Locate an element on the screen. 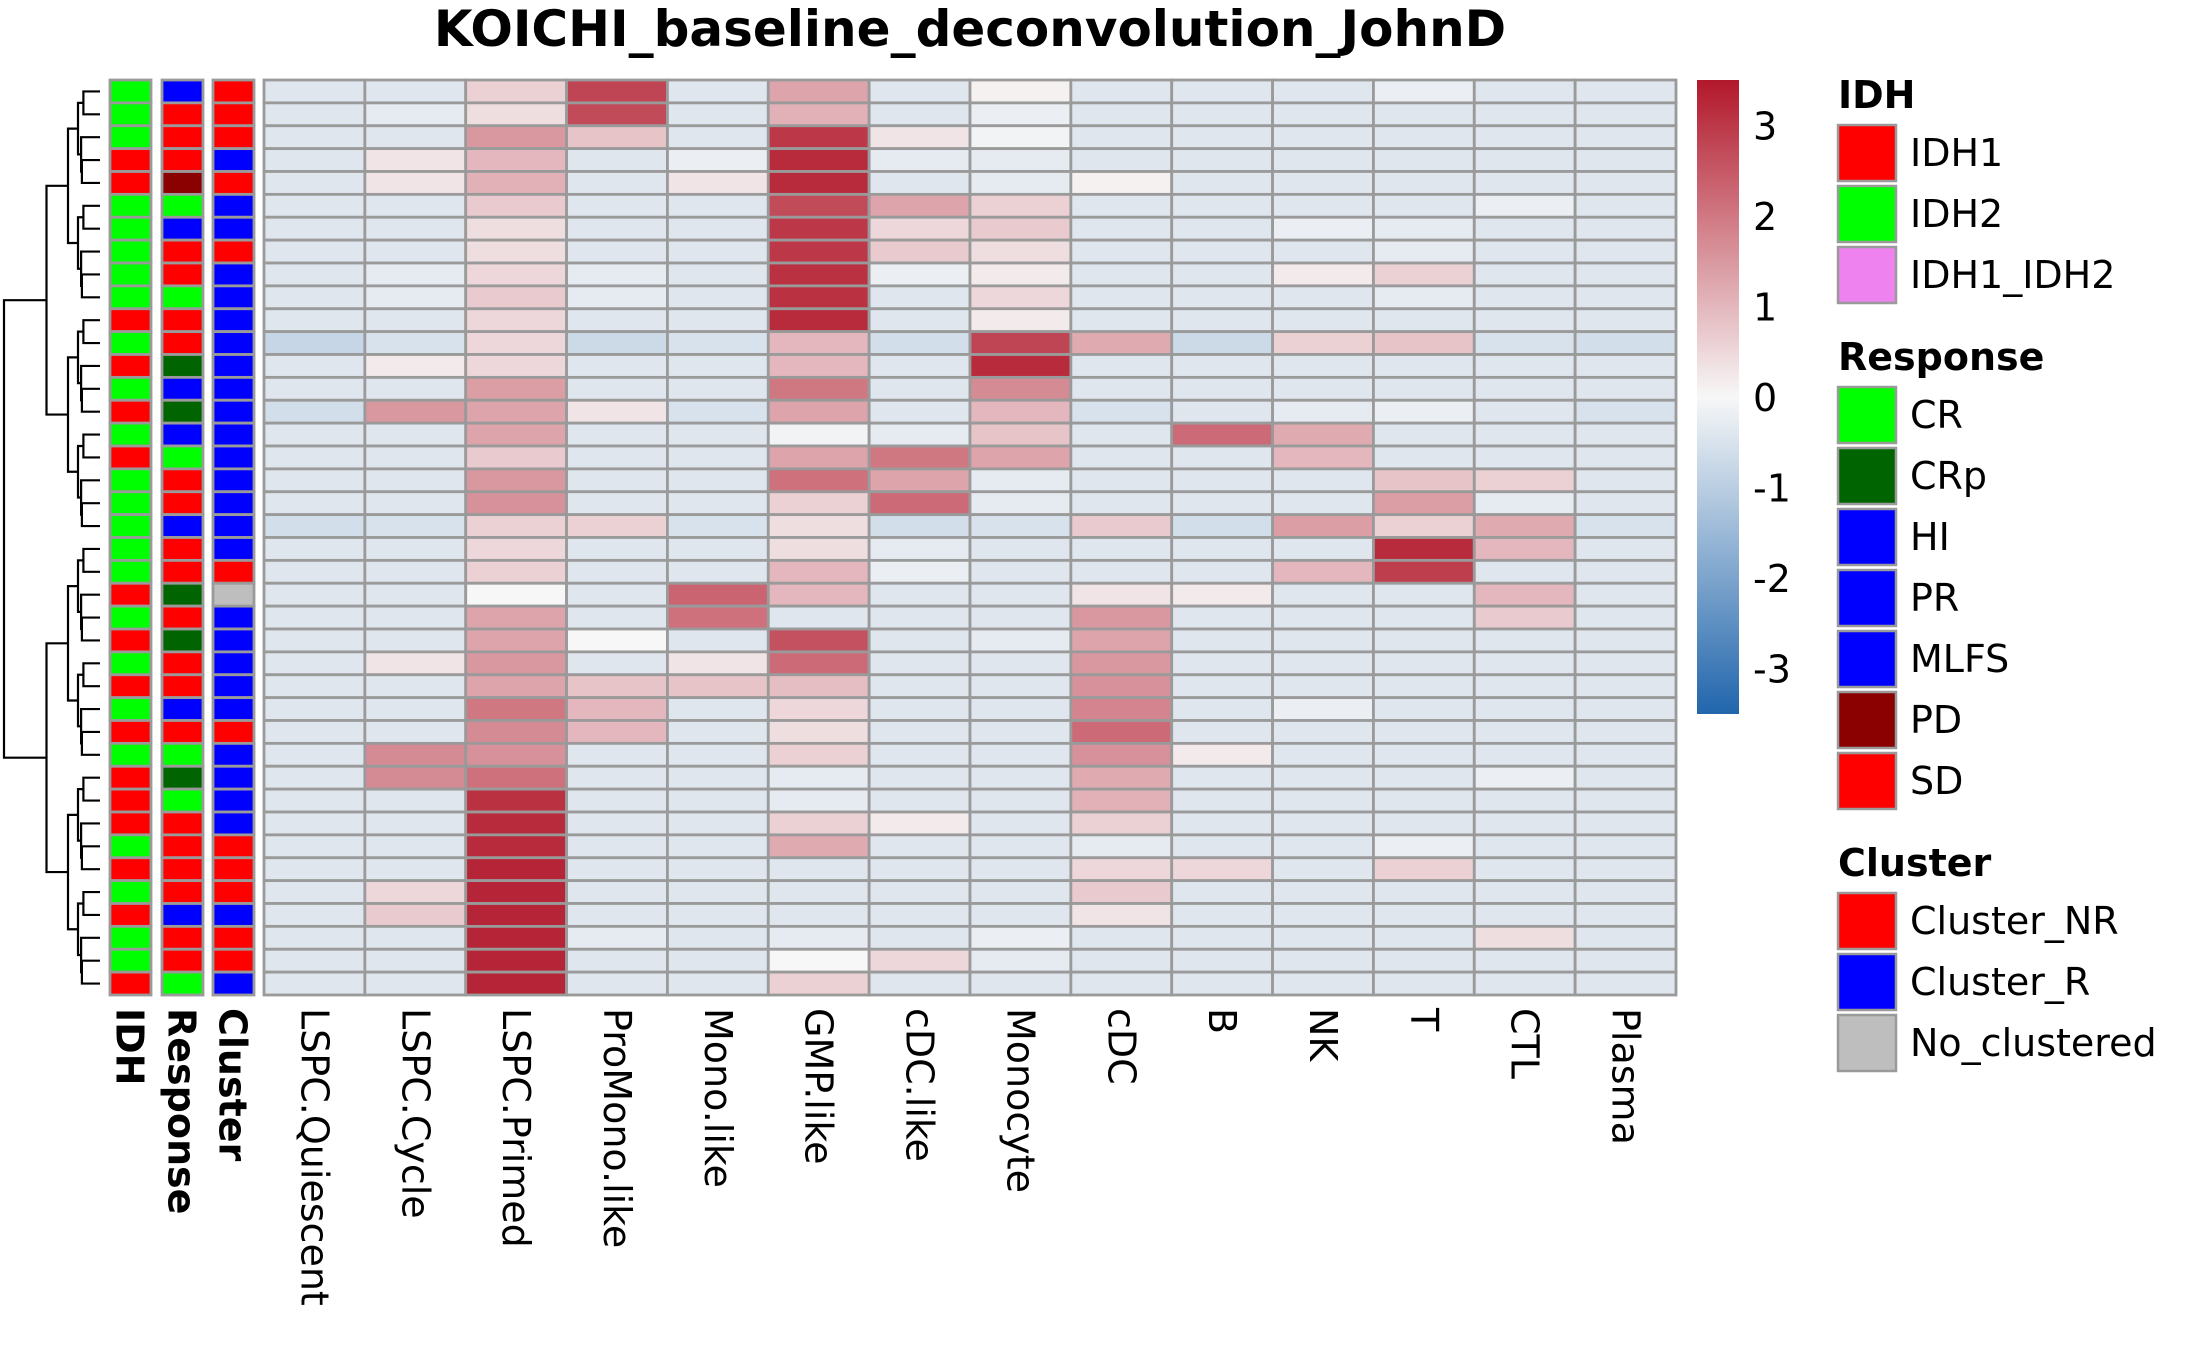 Image resolution: width=2187 pixels, height=1350 pixels. color-bar-tick-label: 0 is located at coordinates (1765, 398).